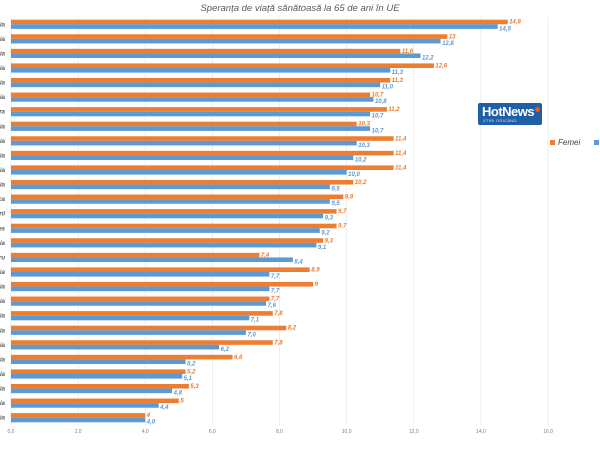 Image resolution: width=600 pixels, height=450 pixels. What do you see at coordinates (151, 423) in the screenshot?
I see `data-label-male: 4,0` at bounding box center [151, 423].